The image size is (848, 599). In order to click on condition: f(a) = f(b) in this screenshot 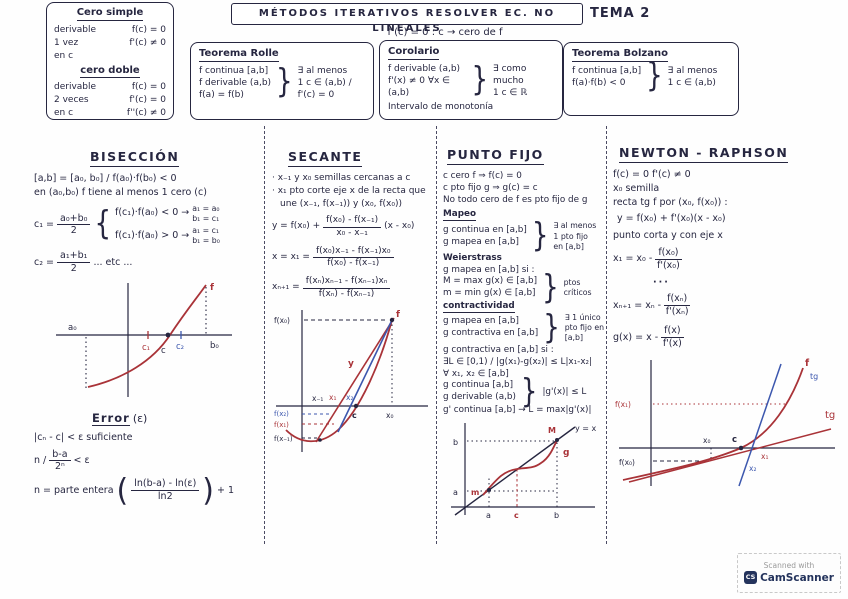, I will do `click(221, 94)`.